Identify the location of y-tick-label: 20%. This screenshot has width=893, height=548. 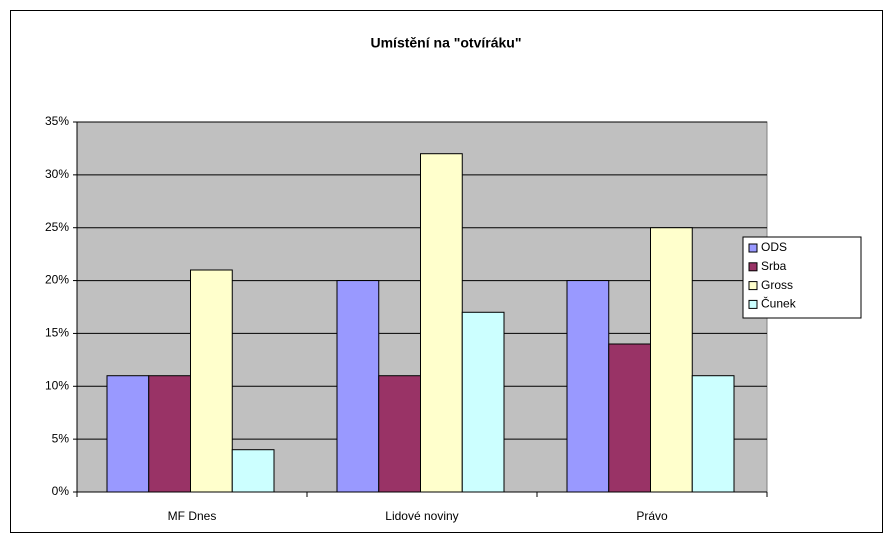
(57, 280).